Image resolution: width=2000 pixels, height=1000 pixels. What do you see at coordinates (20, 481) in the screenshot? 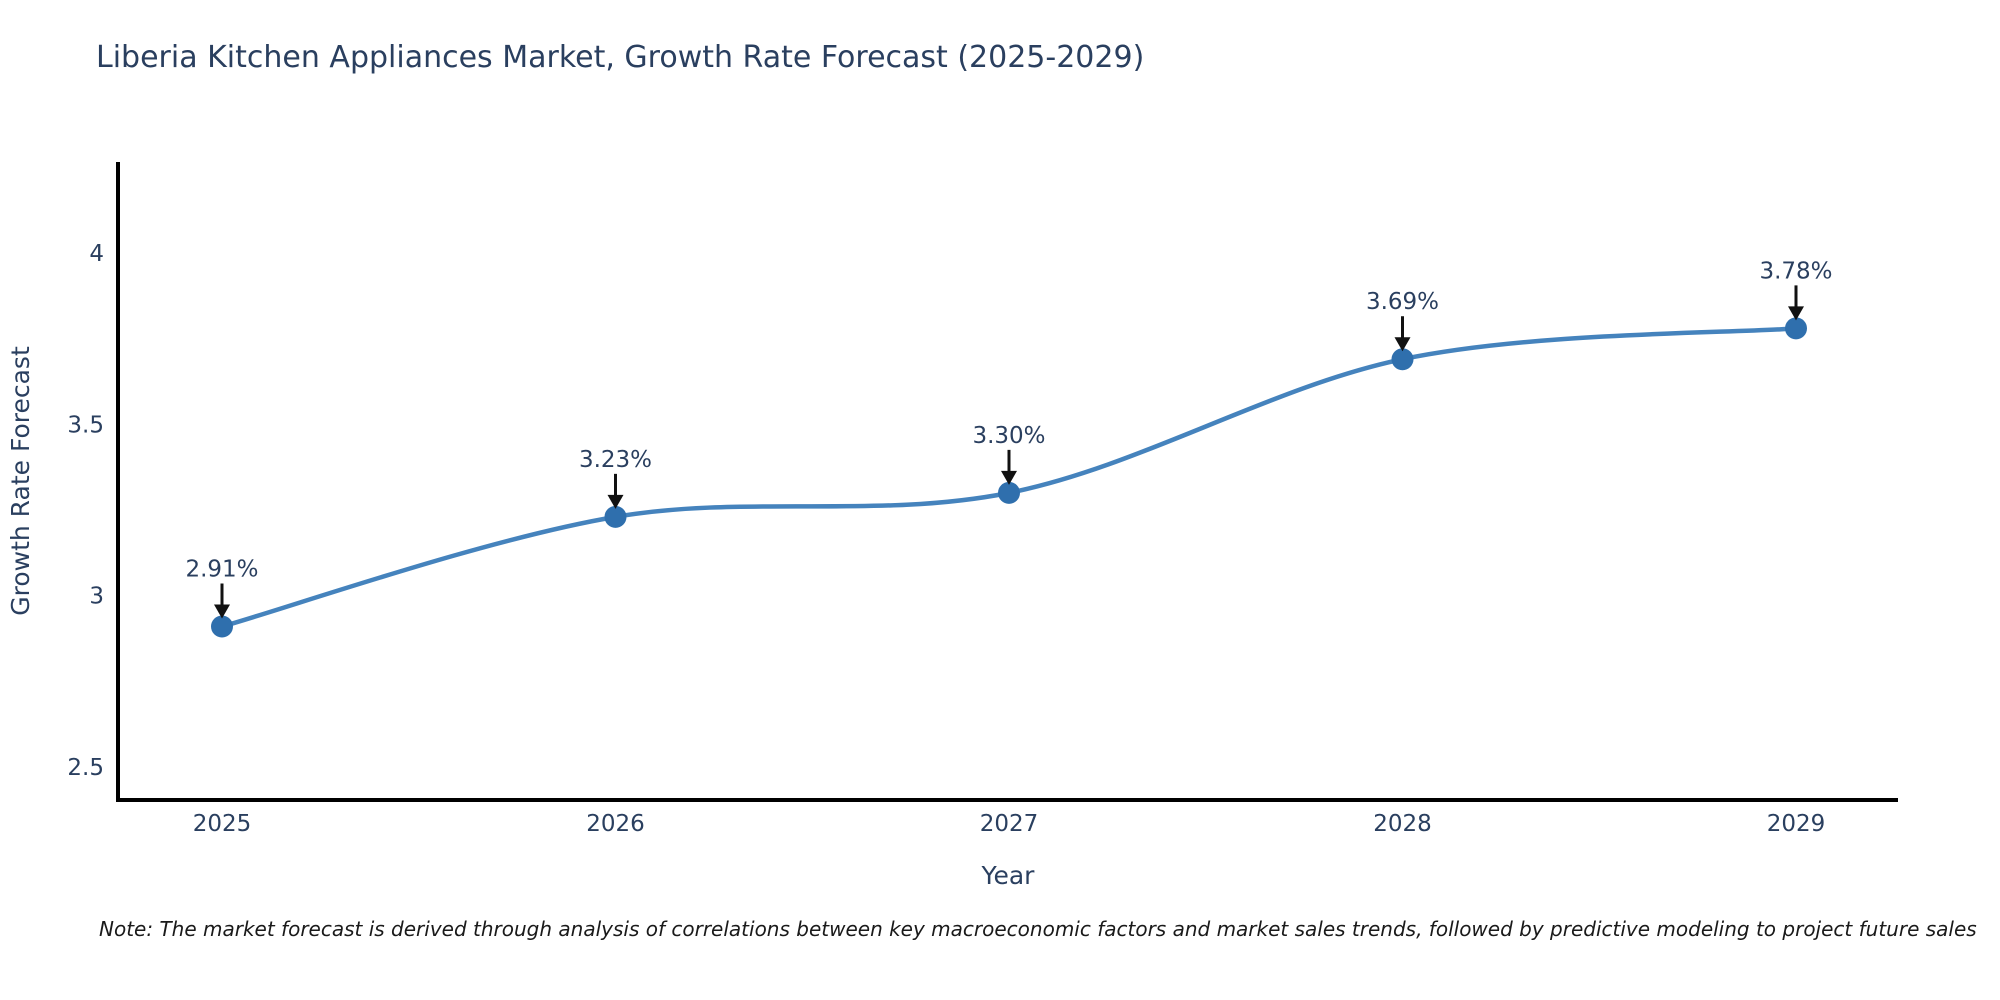
I see `y-axis-title: Growth Rate Forecast` at bounding box center [20, 481].